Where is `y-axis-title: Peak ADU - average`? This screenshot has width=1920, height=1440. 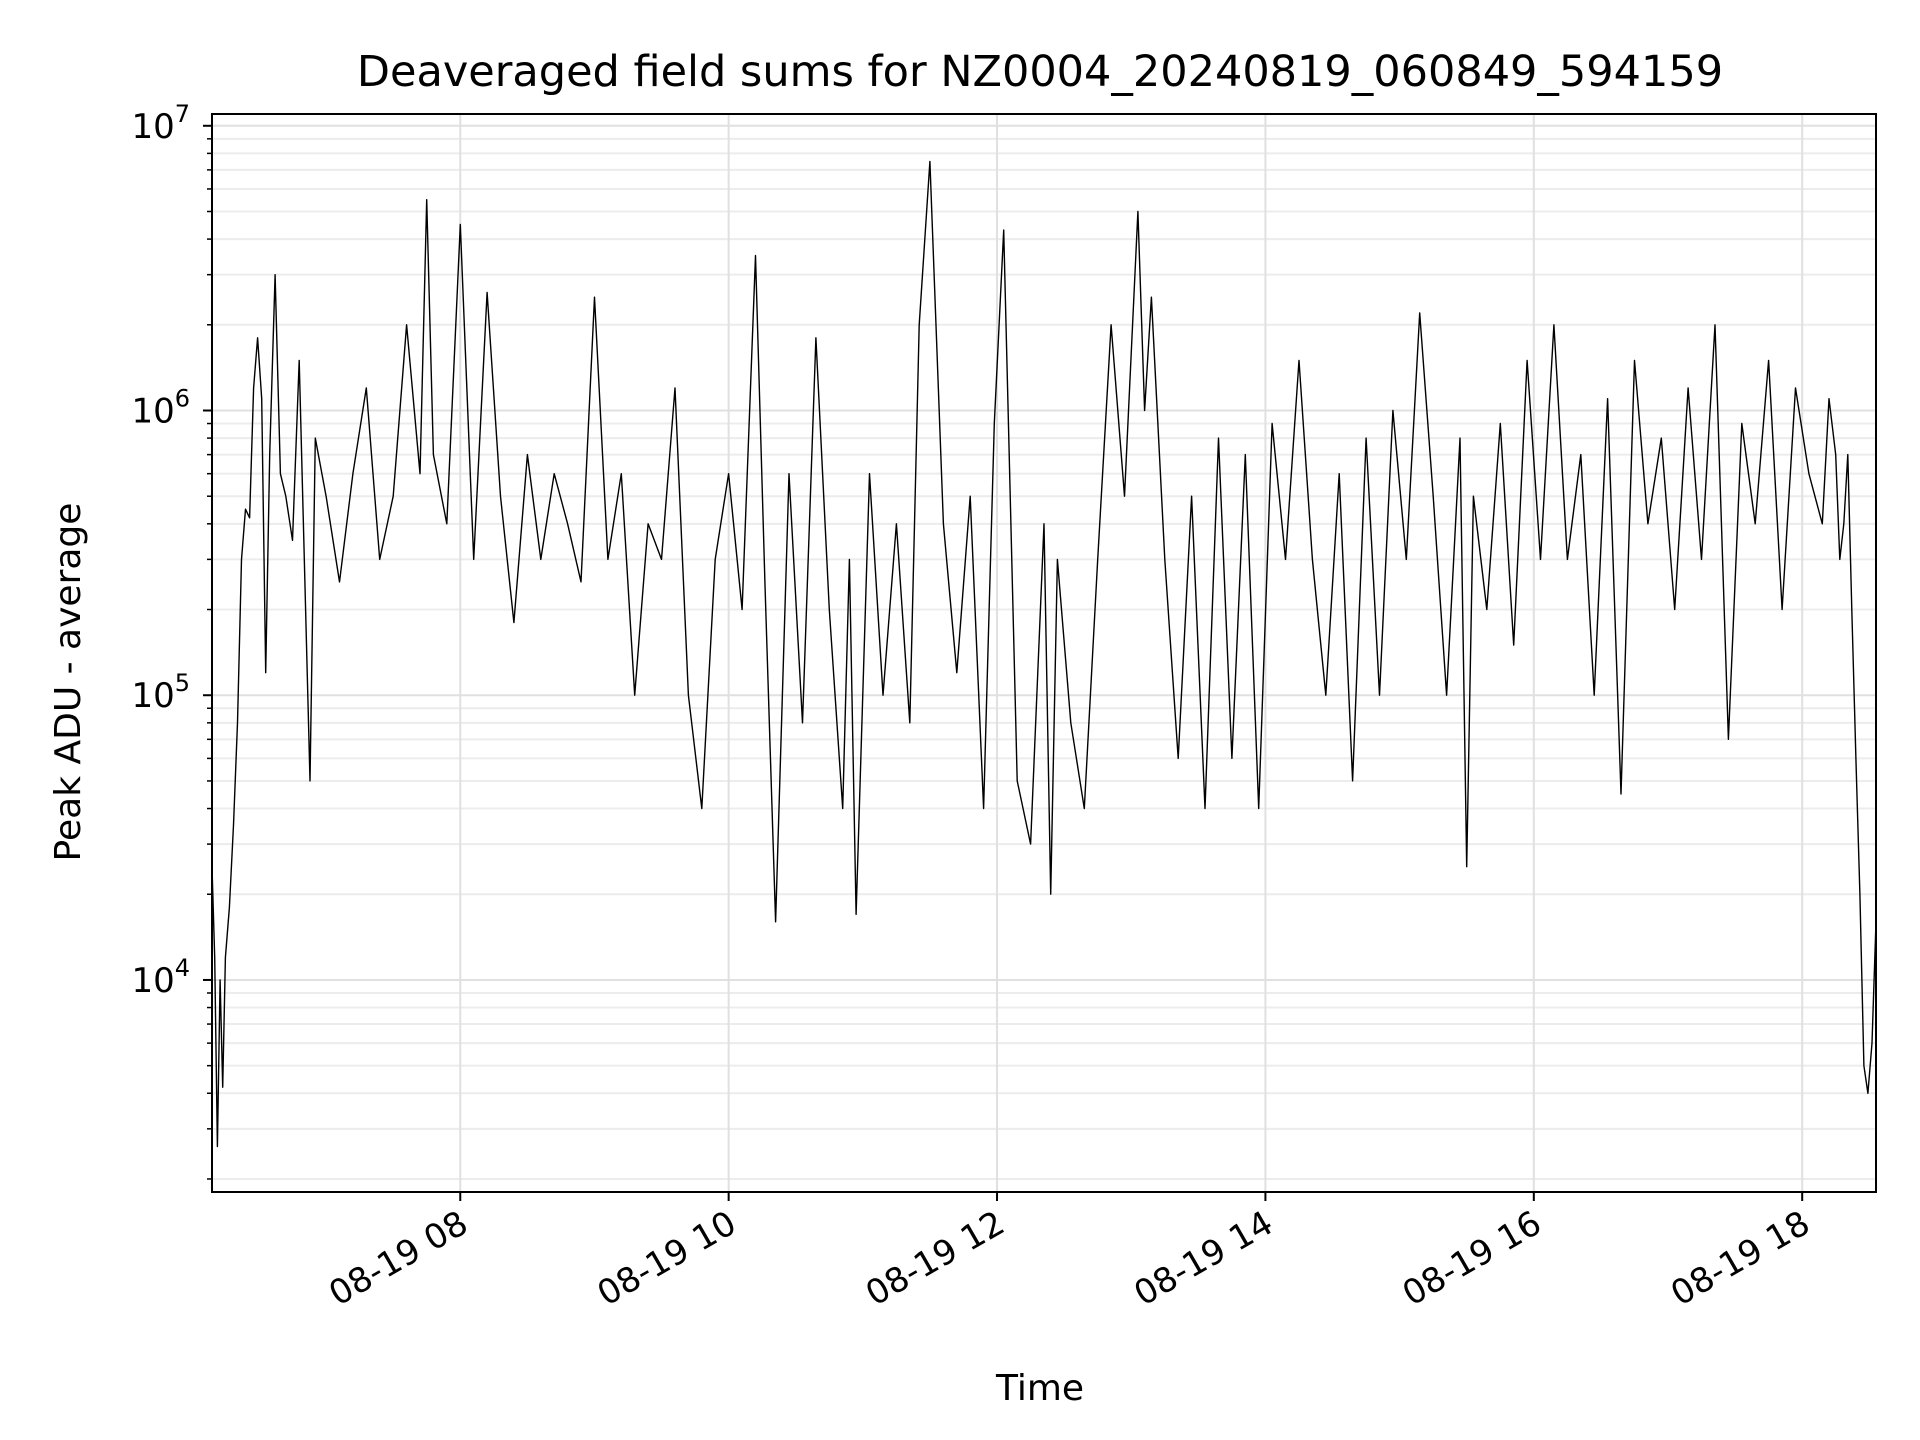 y-axis-title: Peak ADU - average is located at coordinates (68, 682).